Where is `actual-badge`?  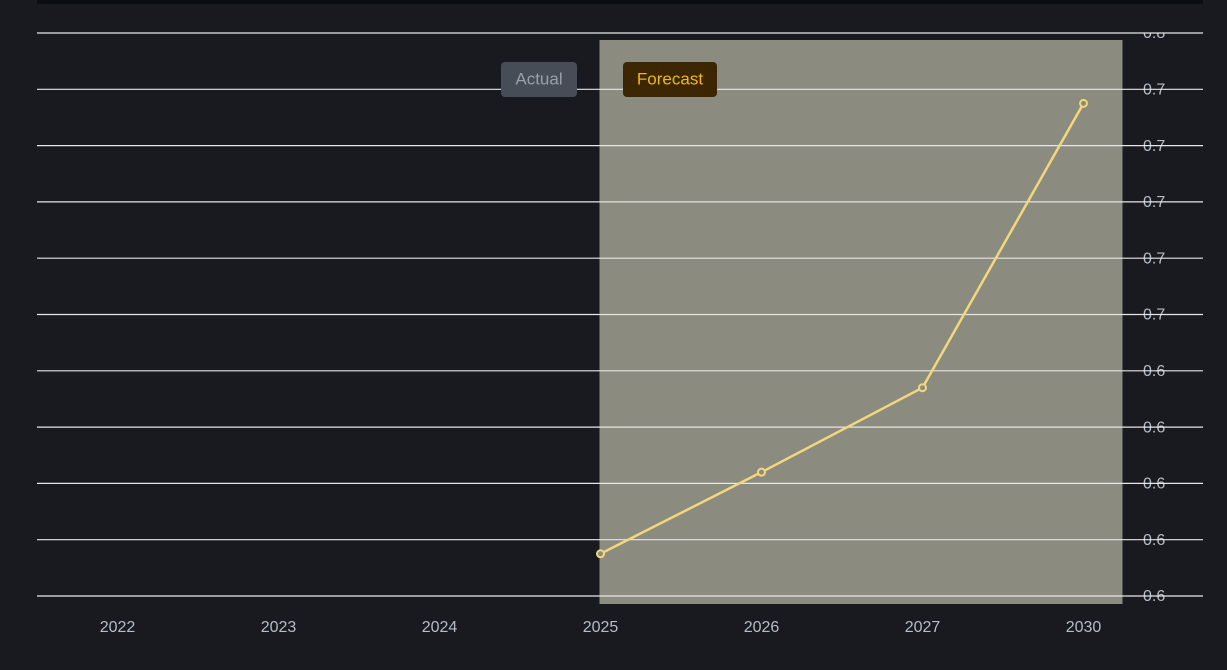 actual-badge is located at coordinates (539, 79).